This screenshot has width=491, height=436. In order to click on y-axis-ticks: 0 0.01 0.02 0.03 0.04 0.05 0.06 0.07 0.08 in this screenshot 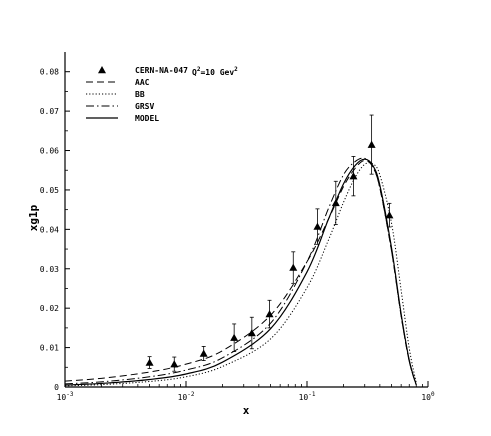, I will do `click(55, 230)`.